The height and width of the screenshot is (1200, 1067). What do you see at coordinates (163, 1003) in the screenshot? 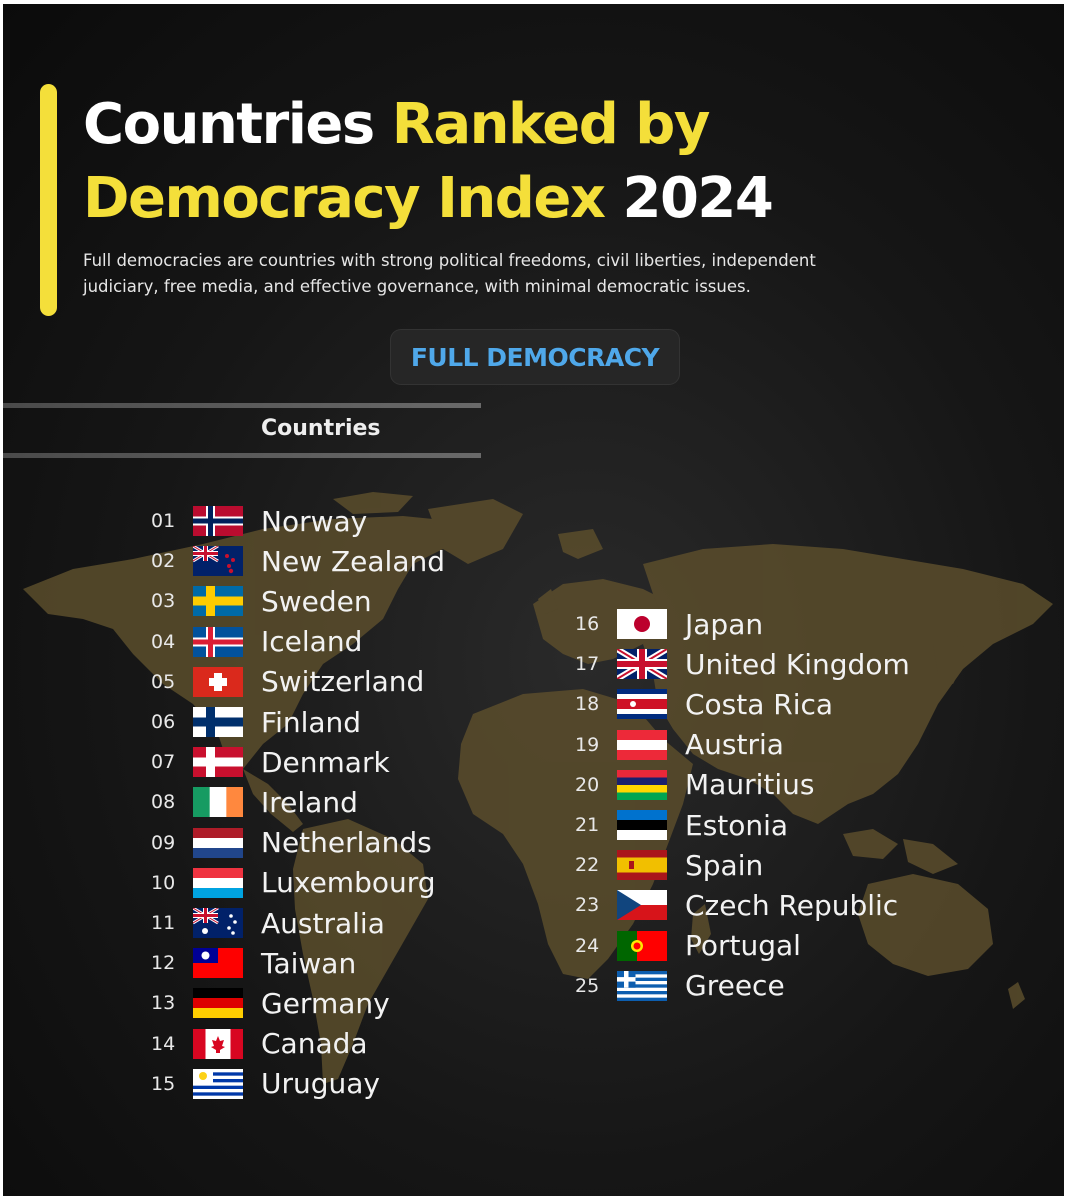
I see `country-rank: 13` at bounding box center [163, 1003].